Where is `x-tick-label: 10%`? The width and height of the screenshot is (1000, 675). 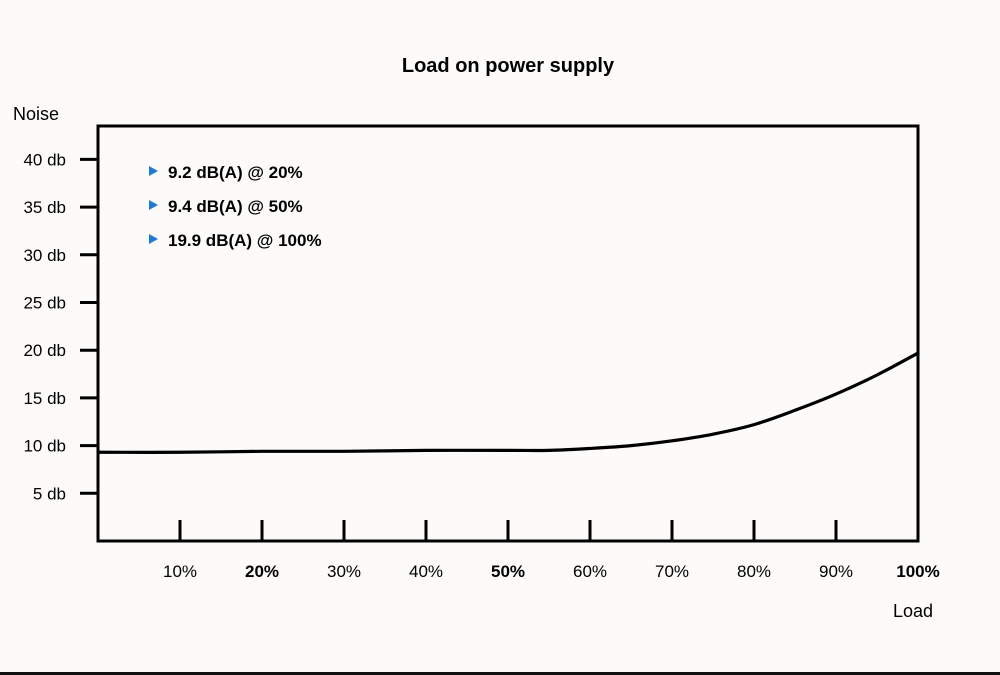
x-tick-label: 10% is located at coordinates (180, 571).